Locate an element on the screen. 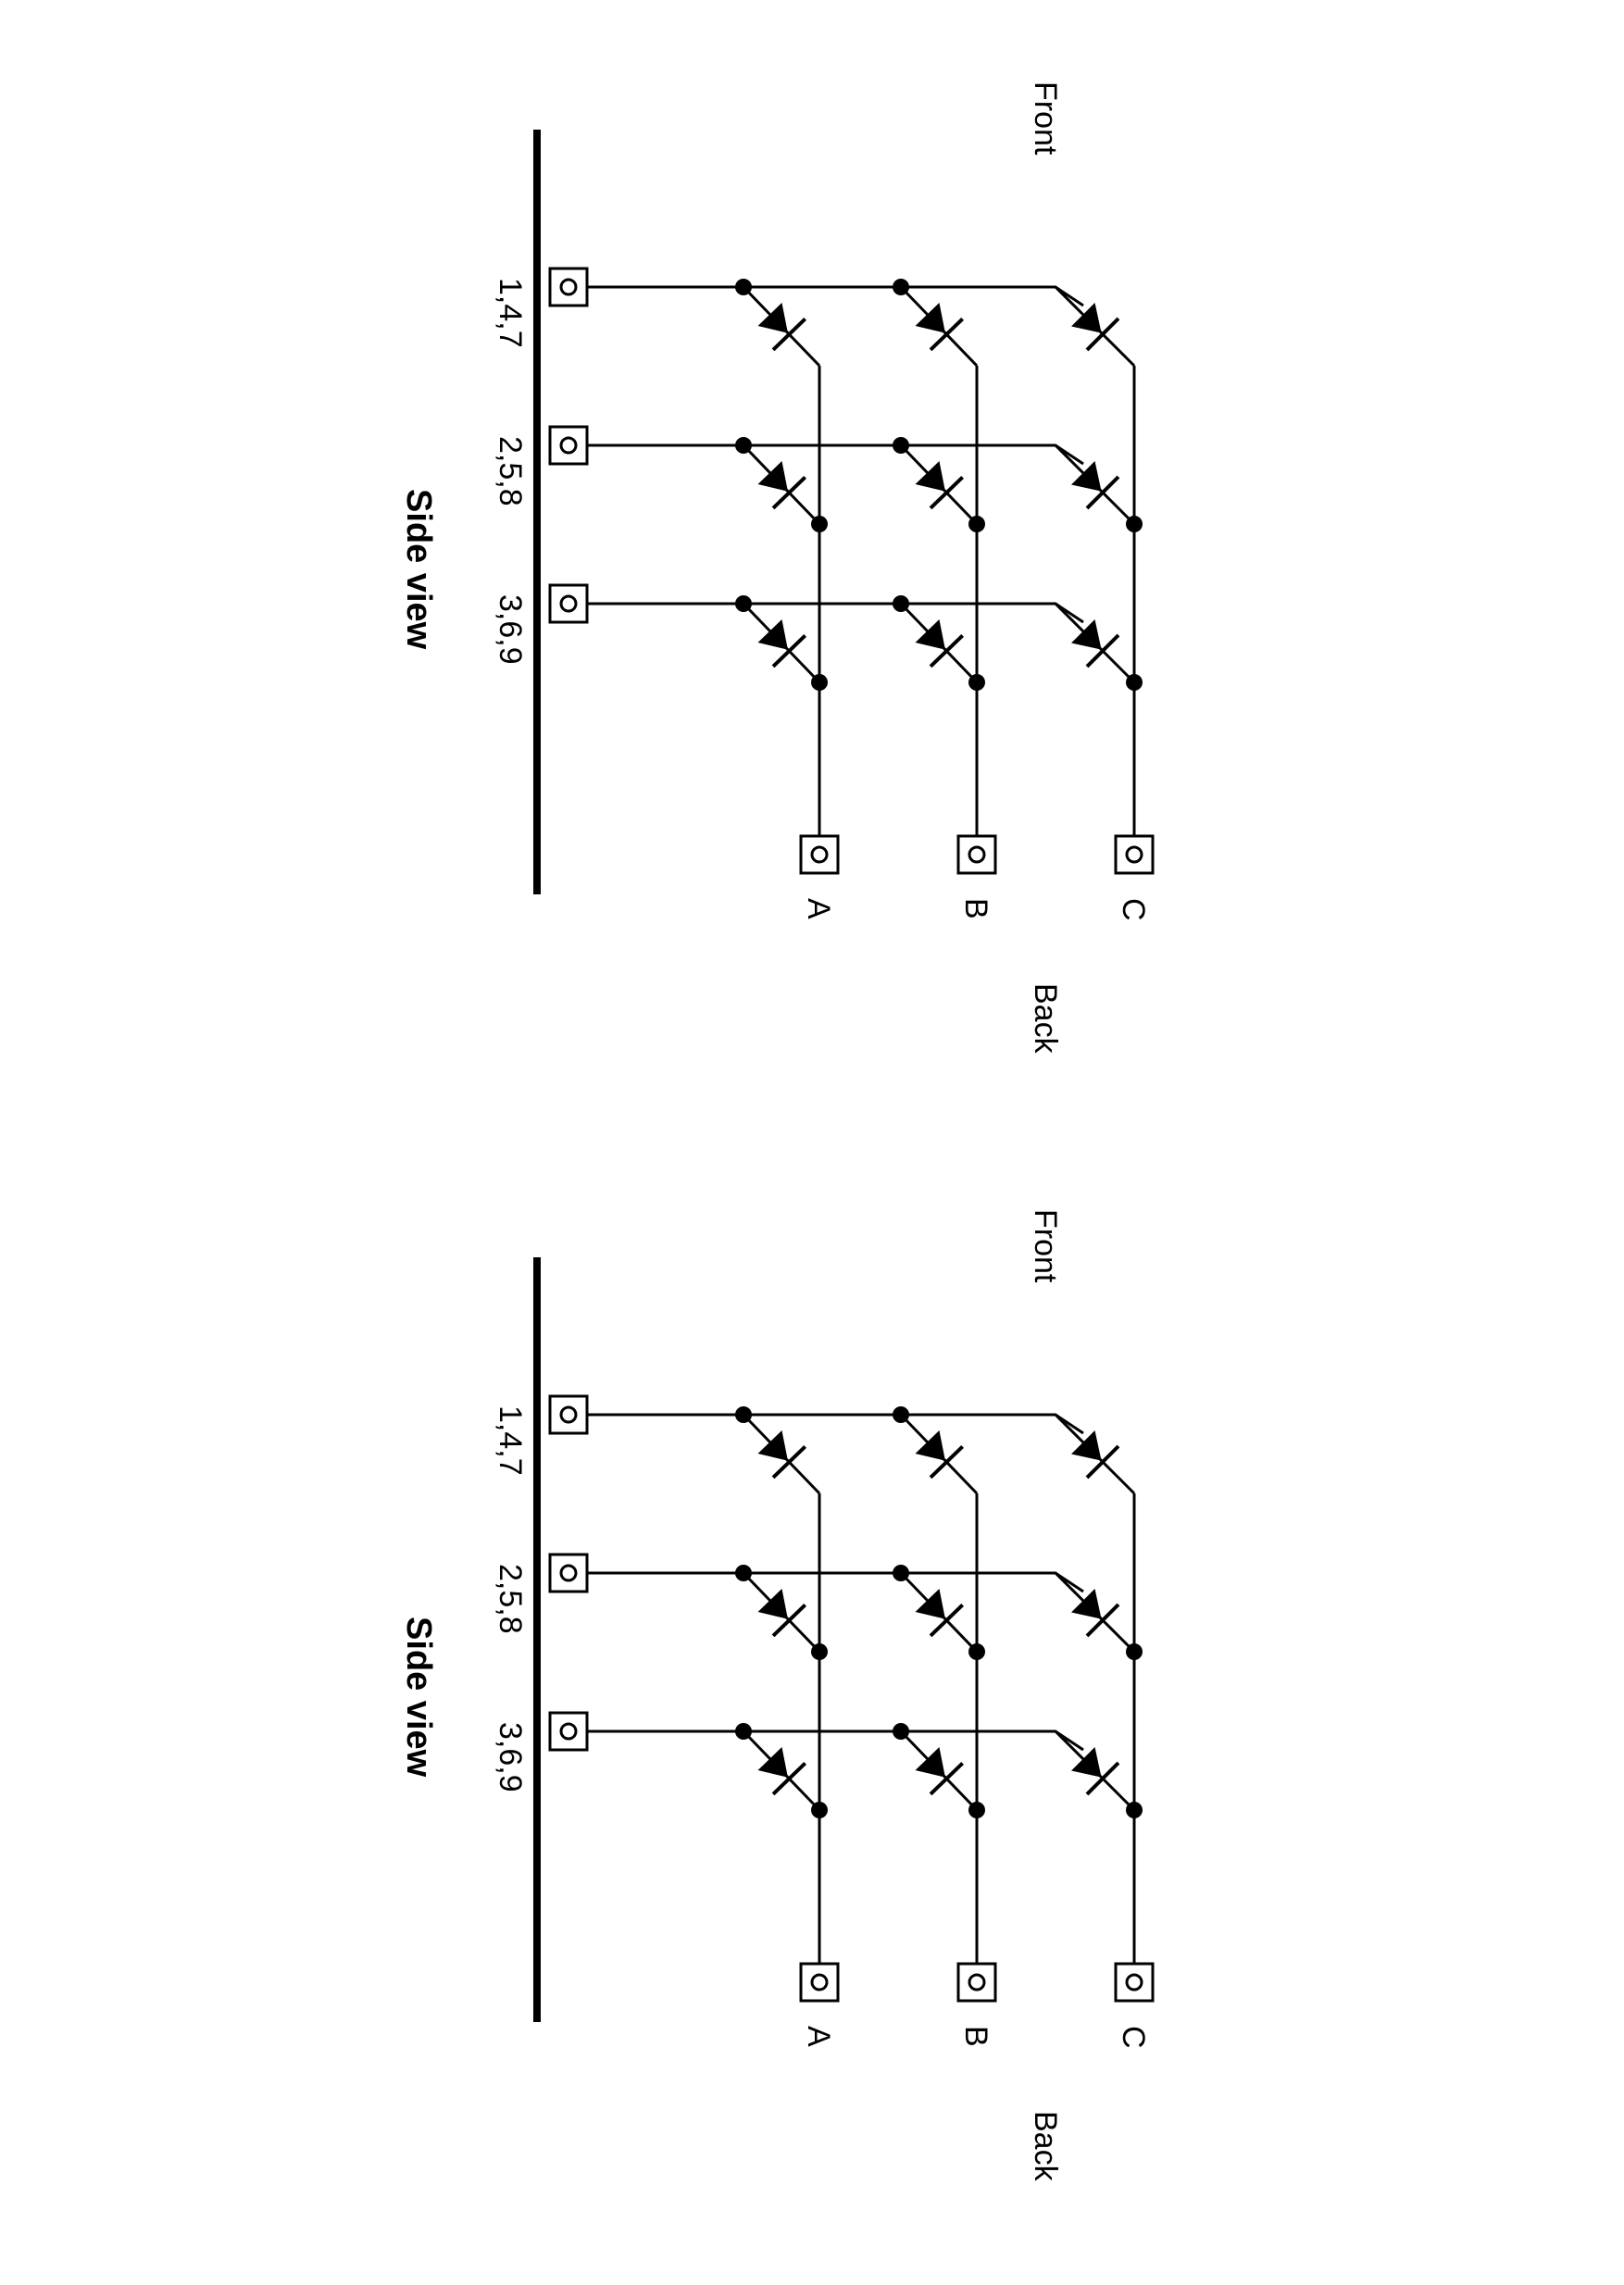 The width and height of the screenshot is (1624, 2285). column-terminal-B is located at coordinates (976, 1982).